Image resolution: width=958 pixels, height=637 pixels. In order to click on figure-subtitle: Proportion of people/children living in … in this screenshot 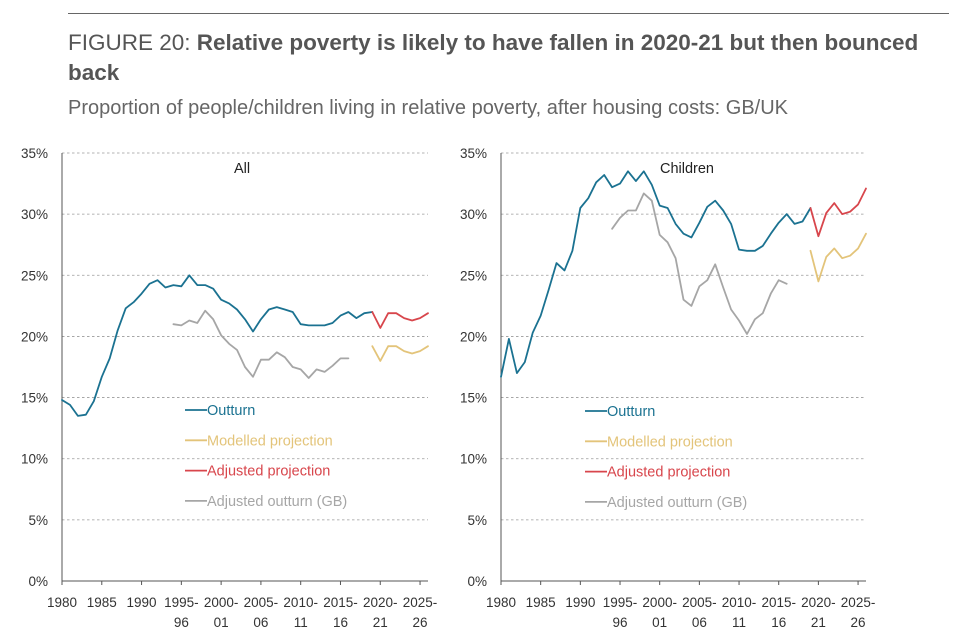, I will do `click(428, 108)`.